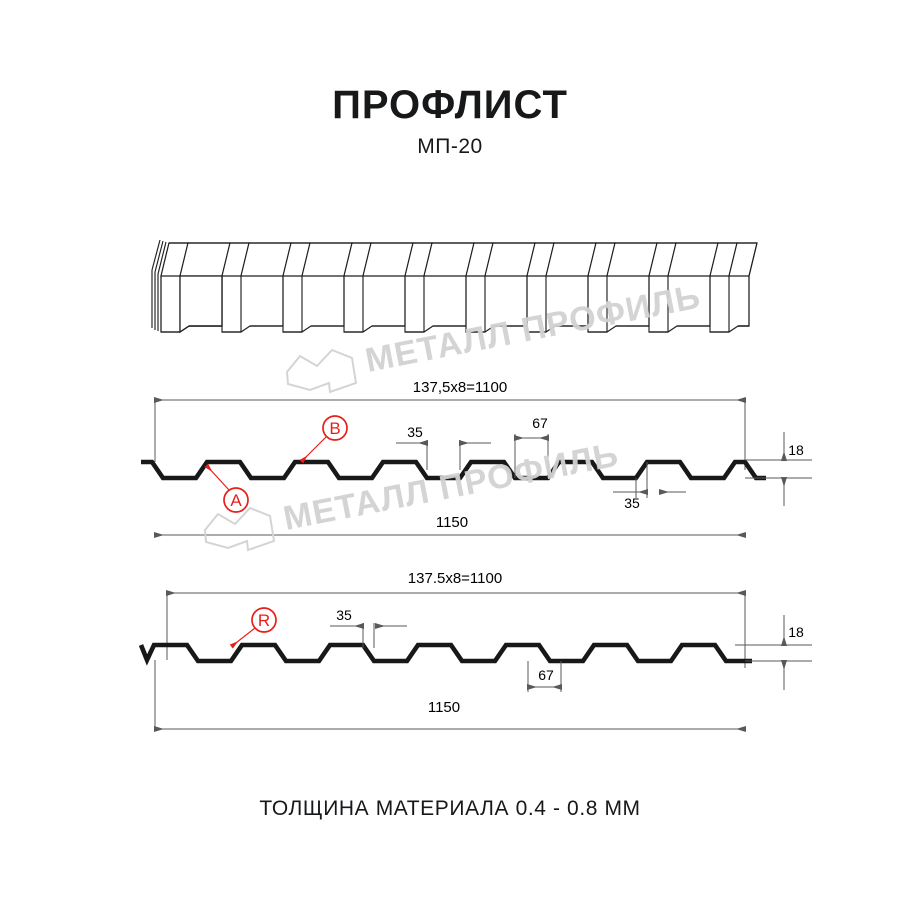  I want to click on watermark-bottom: МЕТАЛЛ ПРОФИЛЬ, so click(412, 494).